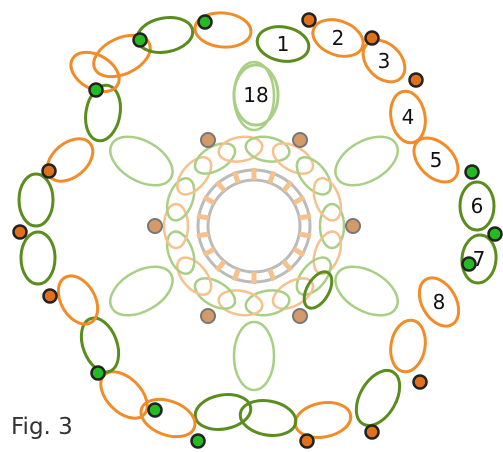 The height and width of the screenshot is (452, 503). I want to click on center-ring-inner, so click(254, 226).